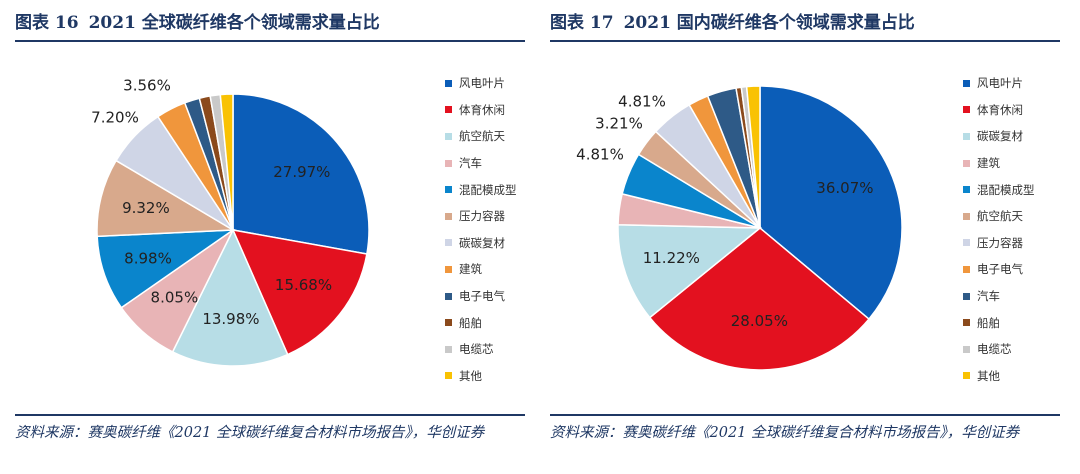 This screenshot has width=1080, height=474. Describe the element at coordinates (146, 208) in the screenshot. I see `slice-data-label: 9.32%` at that location.